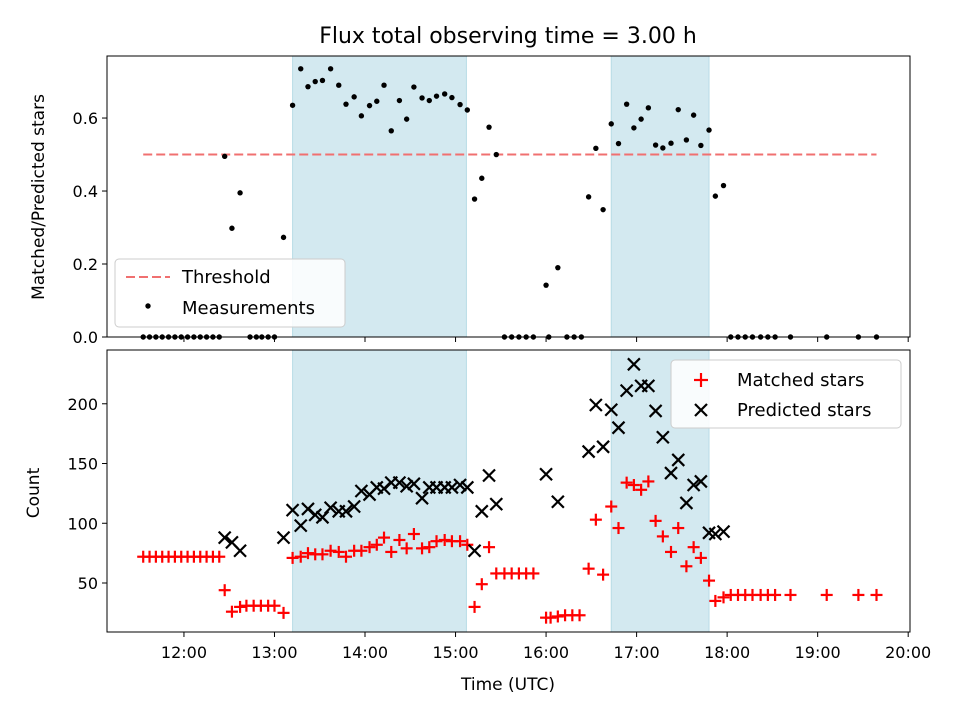 The image size is (960, 720). What do you see at coordinates (87, 494) in the screenshot?
I see `bottom-y-ticks: 50 100 150 200` at bounding box center [87, 494].